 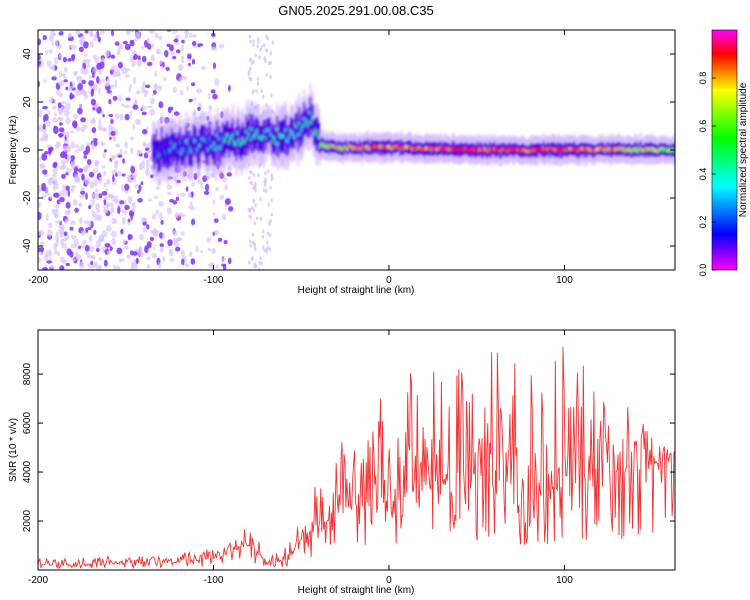 What do you see at coordinates (356, 290) in the screenshot?
I see `spectrogram-x-label: Height of straight line (km)` at bounding box center [356, 290].